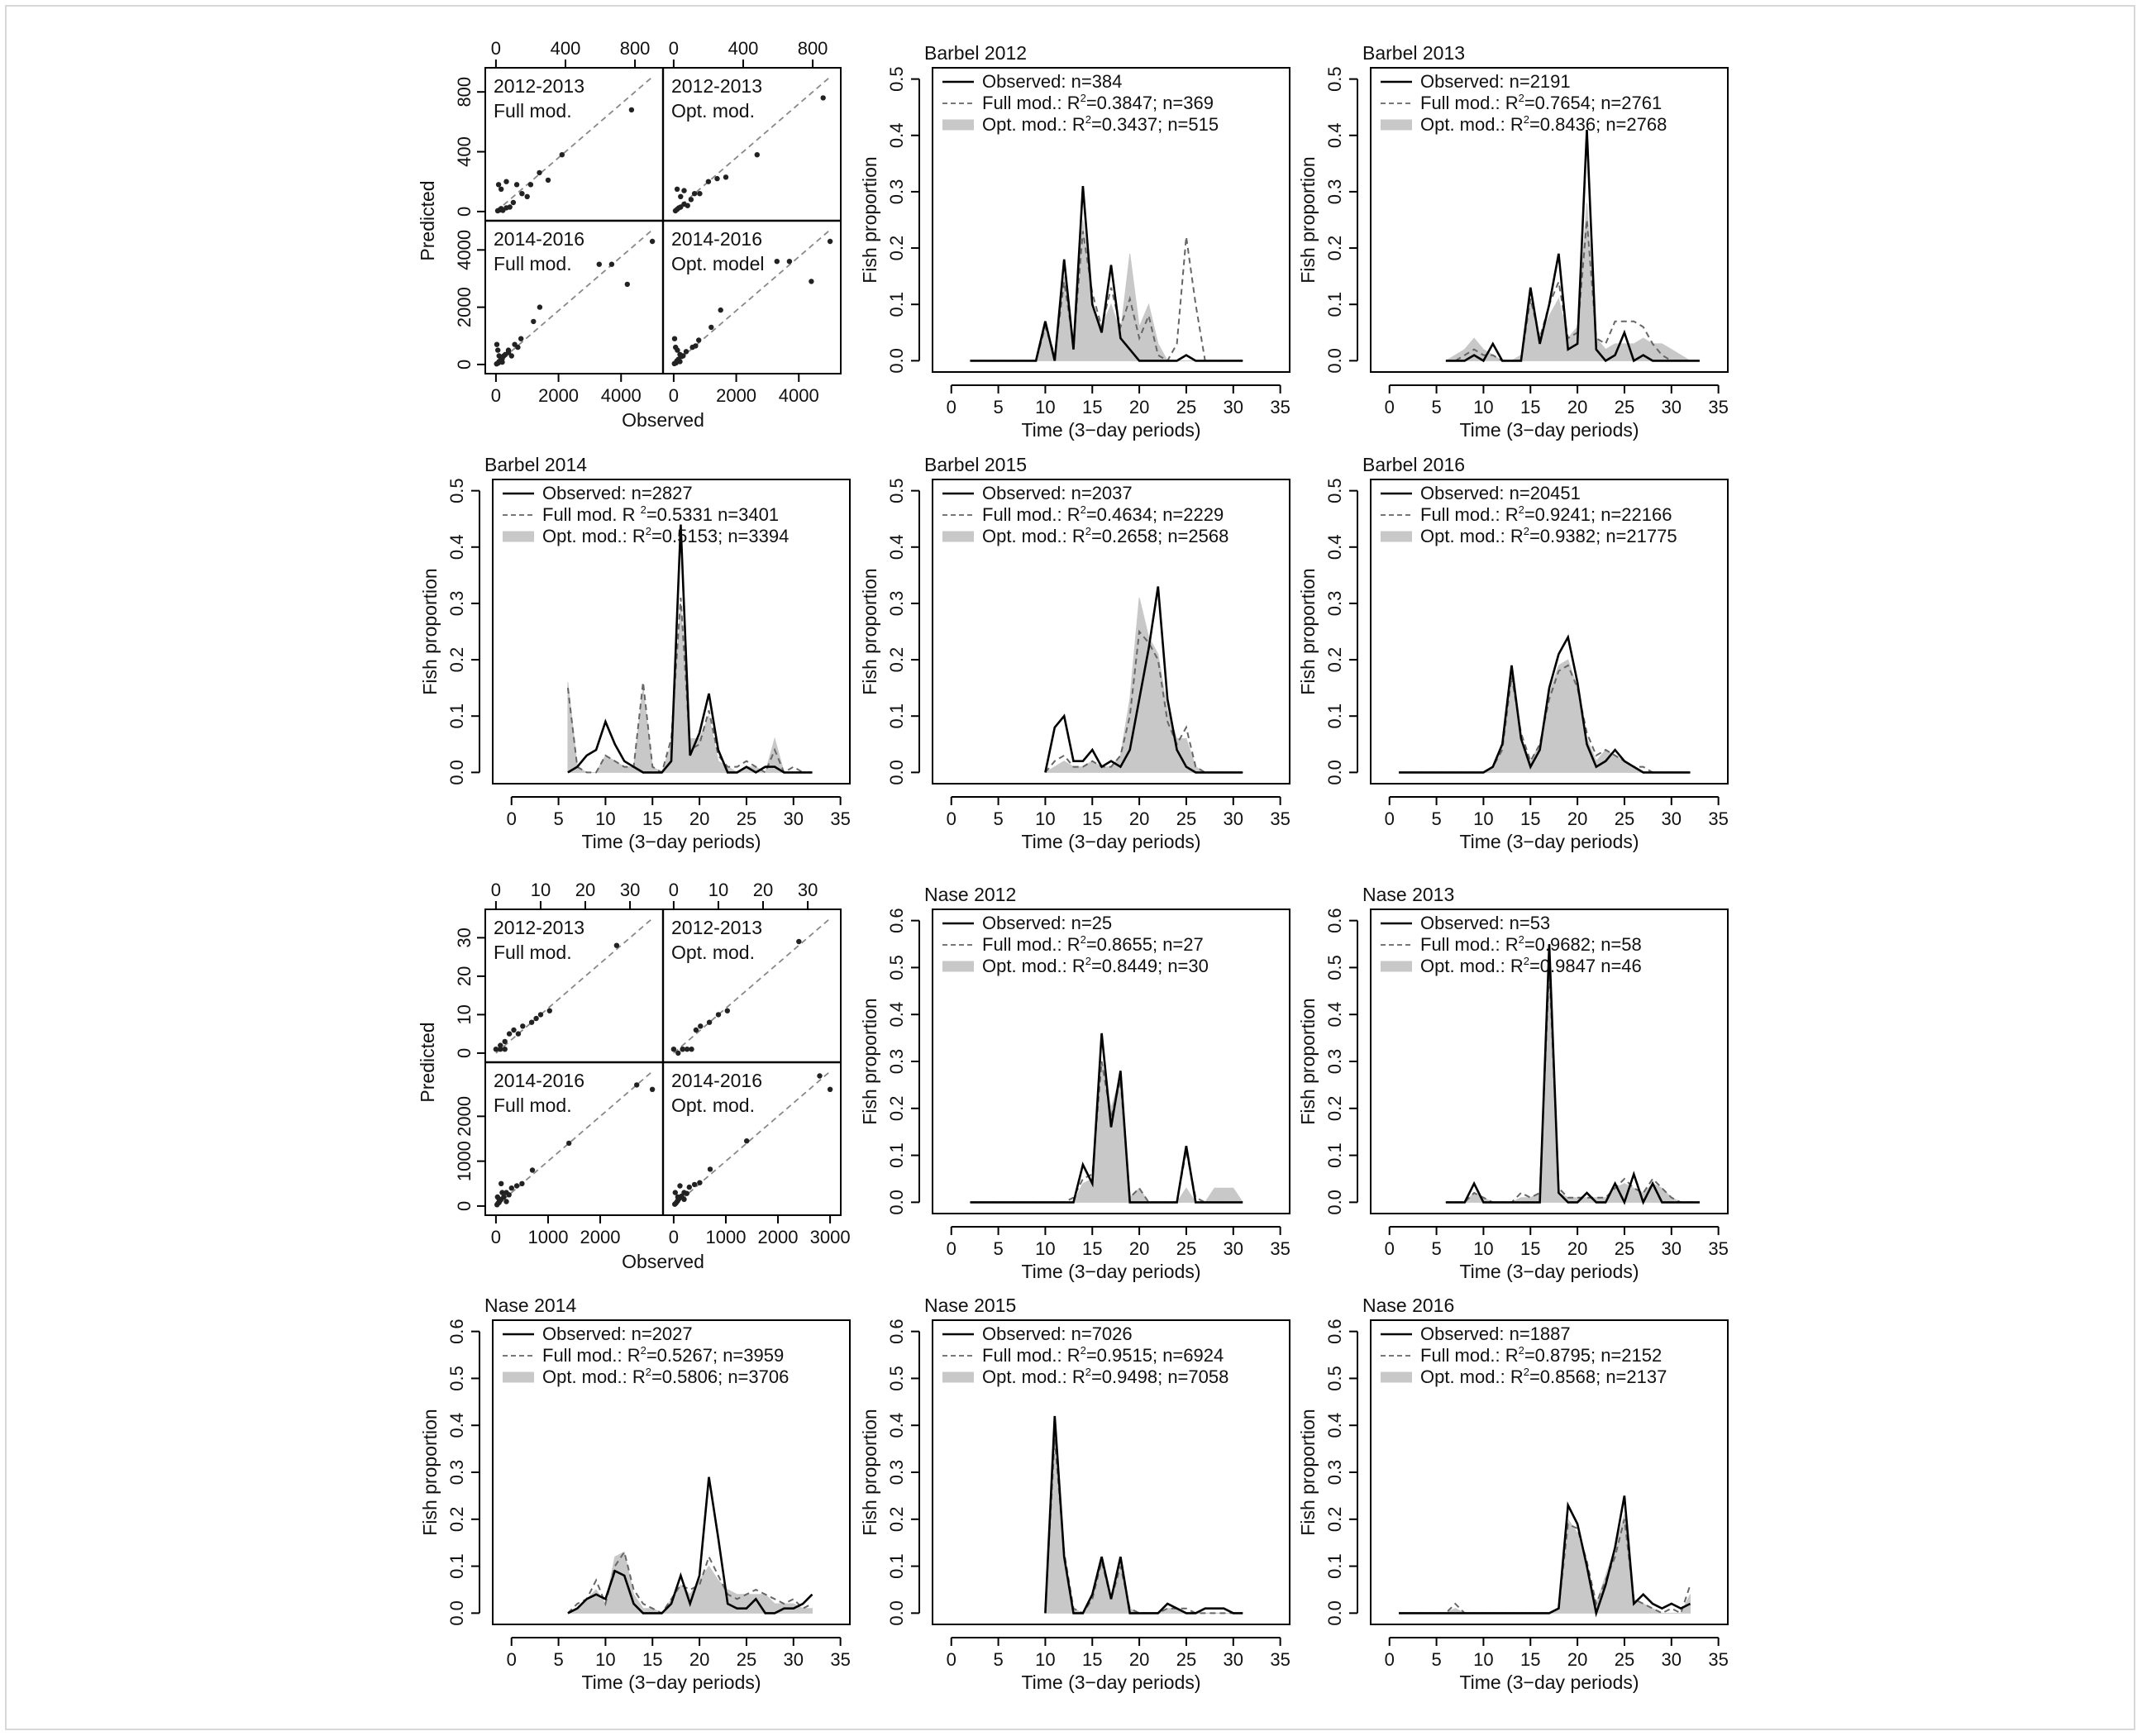  Describe the element at coordinates (713, 952) in the screenshot. I see `panel-model: Opt. mod.` at that location.